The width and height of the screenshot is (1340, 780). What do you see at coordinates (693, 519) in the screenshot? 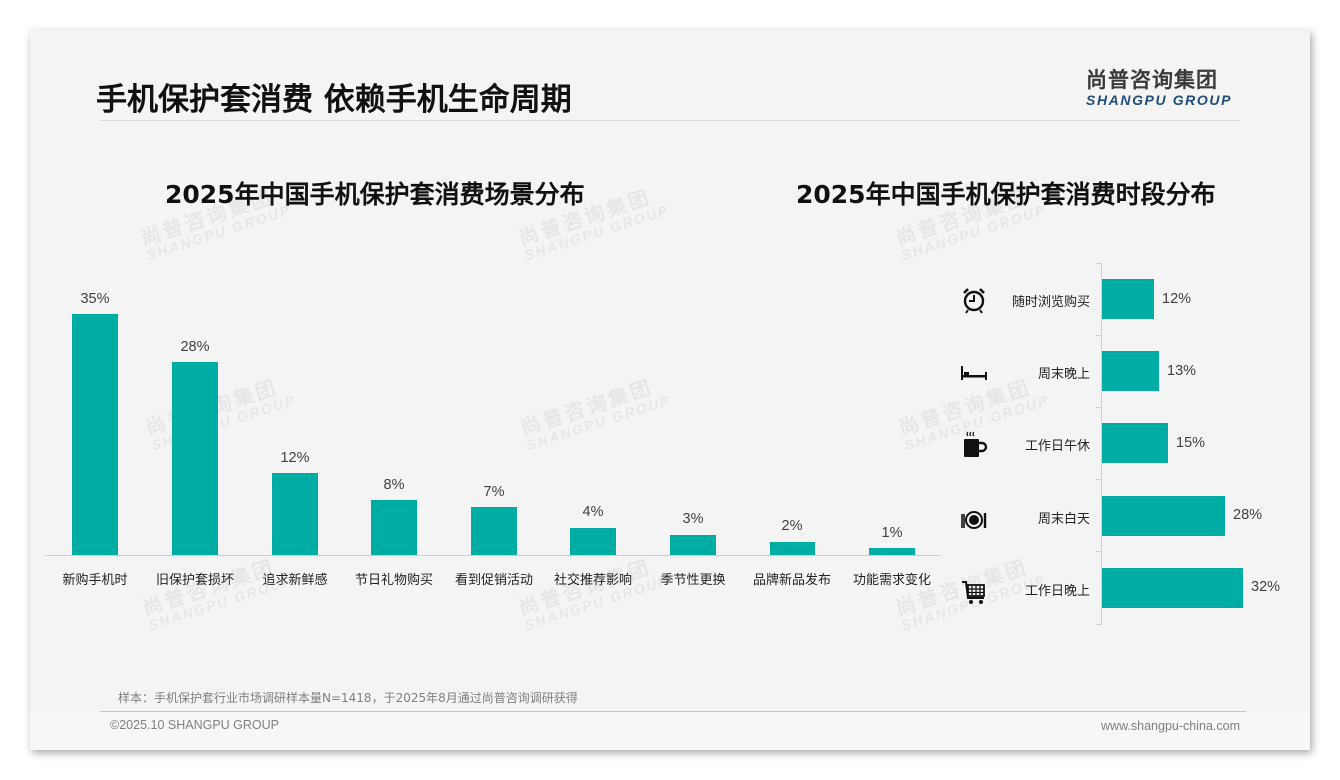
I see `bar-value-label: 3%` at bounding box center [693, 519].